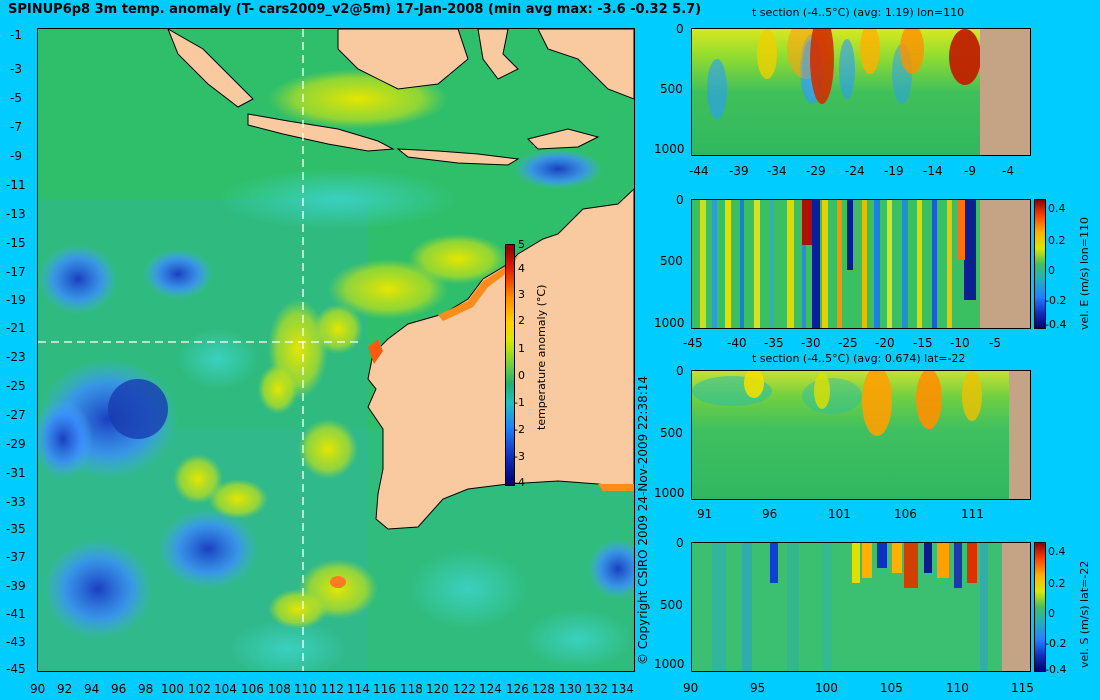 Image resolution: width=1100 pixels, height=700 pixels. Describe the element at coordinates (671, 89) in the screenshot. I see `p1-ytick: 500` at that location.